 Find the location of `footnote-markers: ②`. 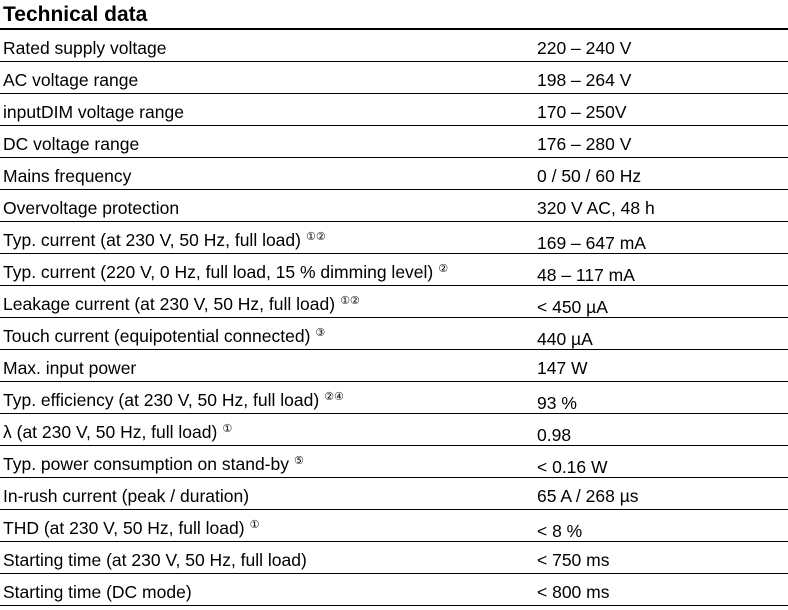

footnote-markers: ② is located at coordinates (443, 269).